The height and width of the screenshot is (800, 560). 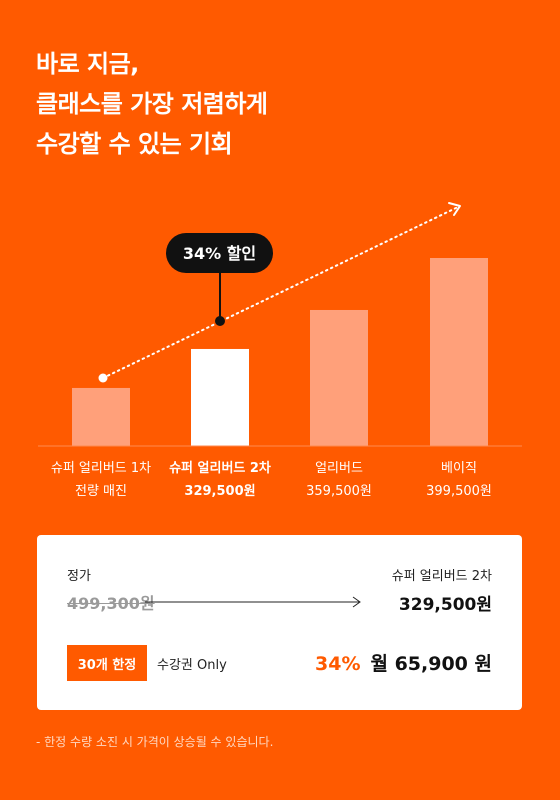 What do you see at coordinates (134, 144) in the screenshot?
I see `headline-line-3: 수강할 수 있는 기회` at bounding box center [134, 144].